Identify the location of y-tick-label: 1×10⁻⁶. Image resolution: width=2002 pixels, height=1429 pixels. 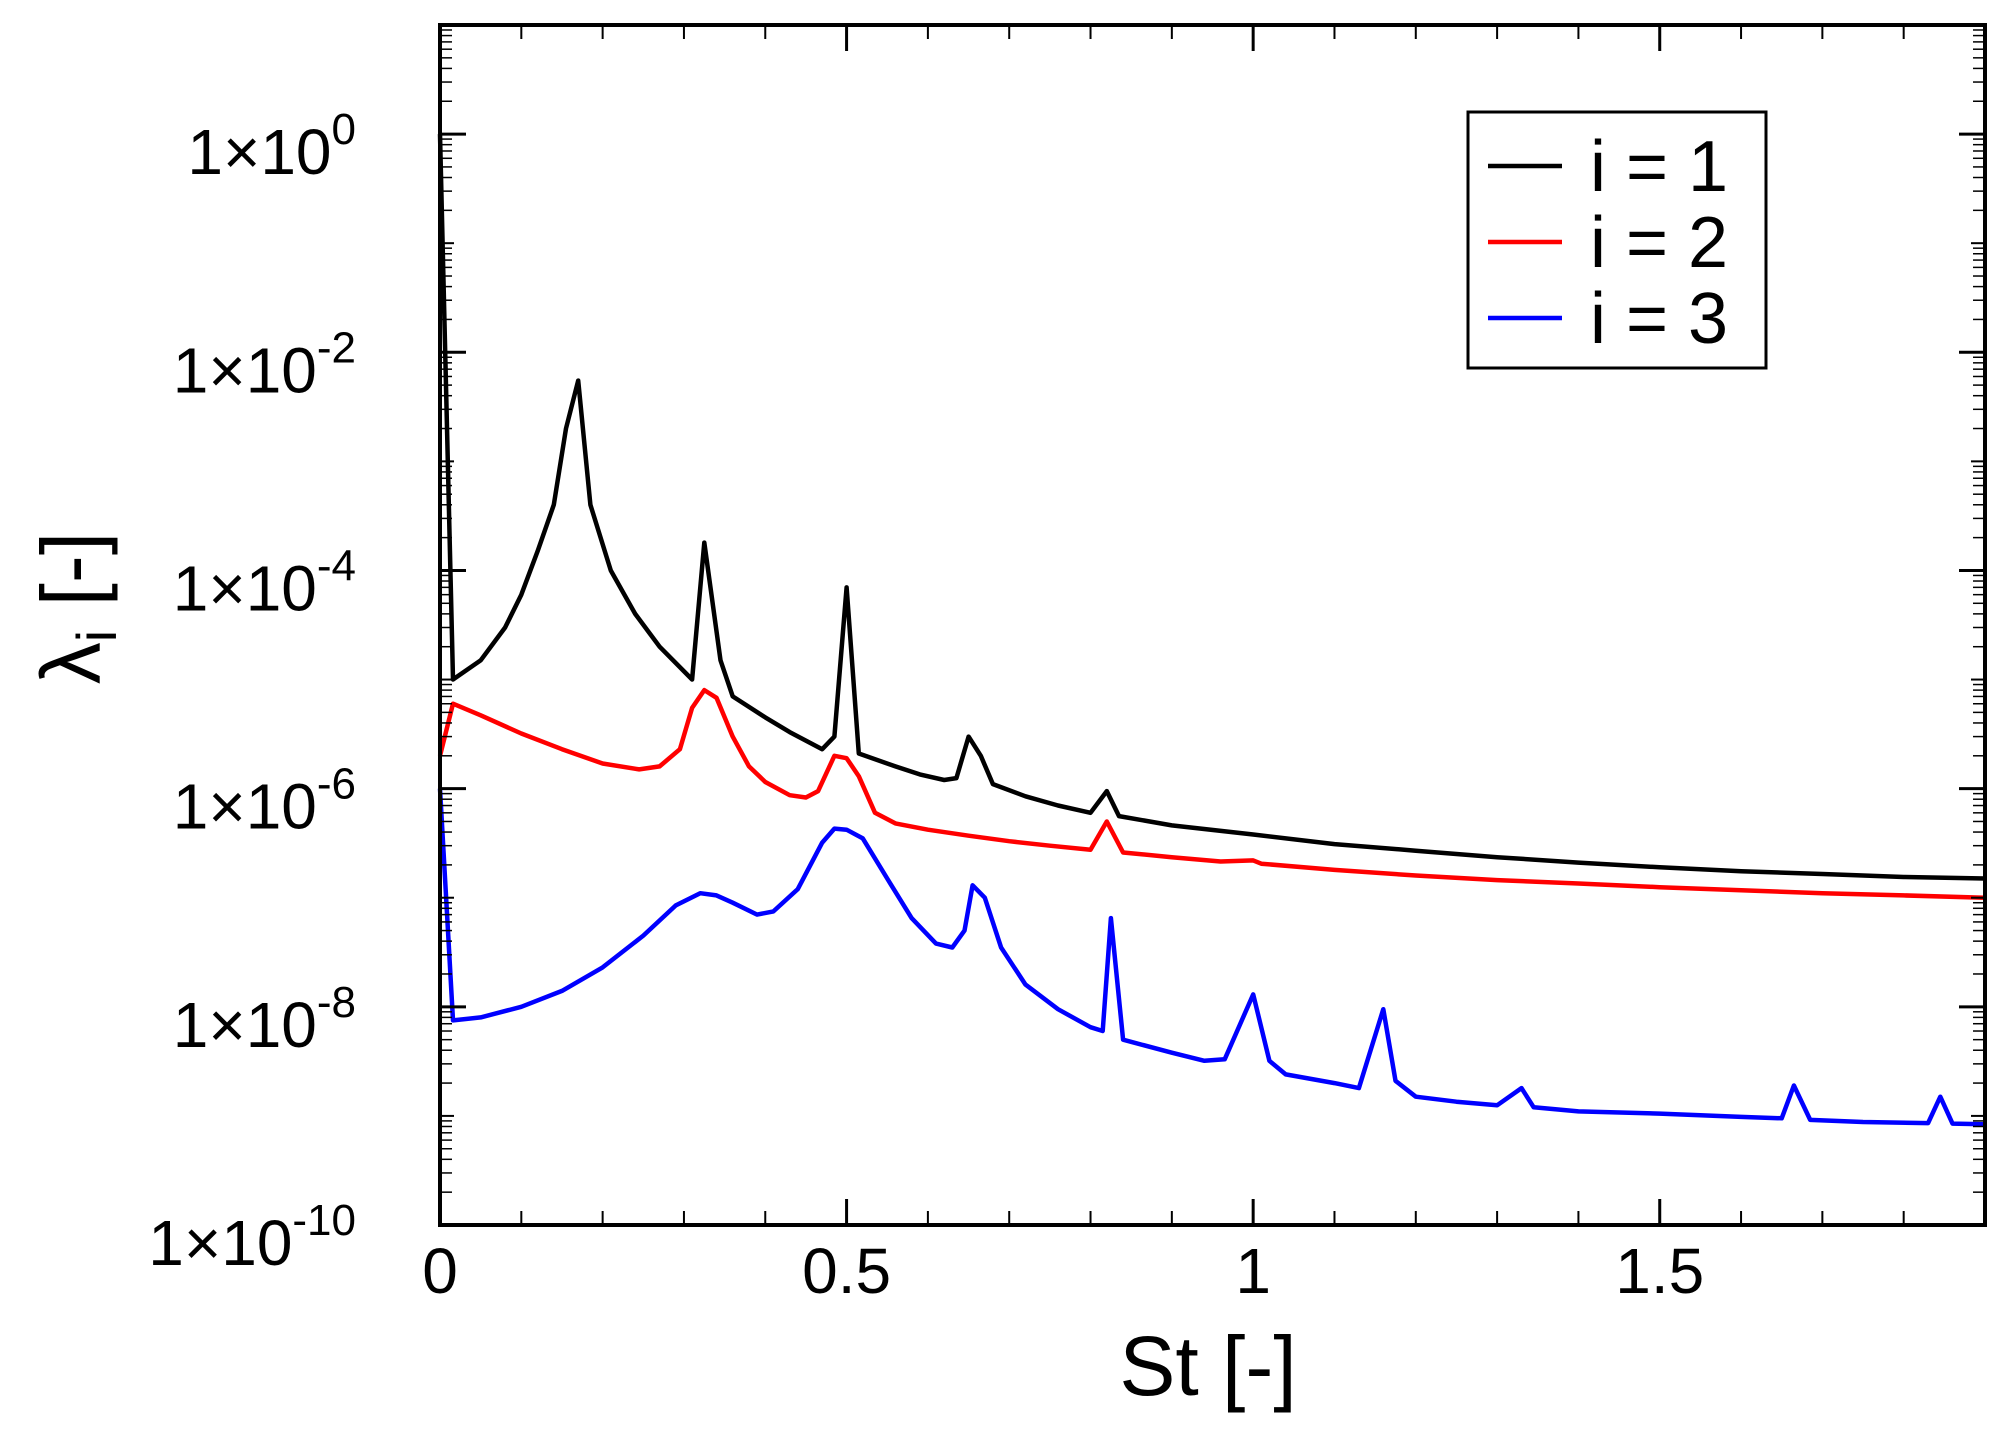
(264, 801).